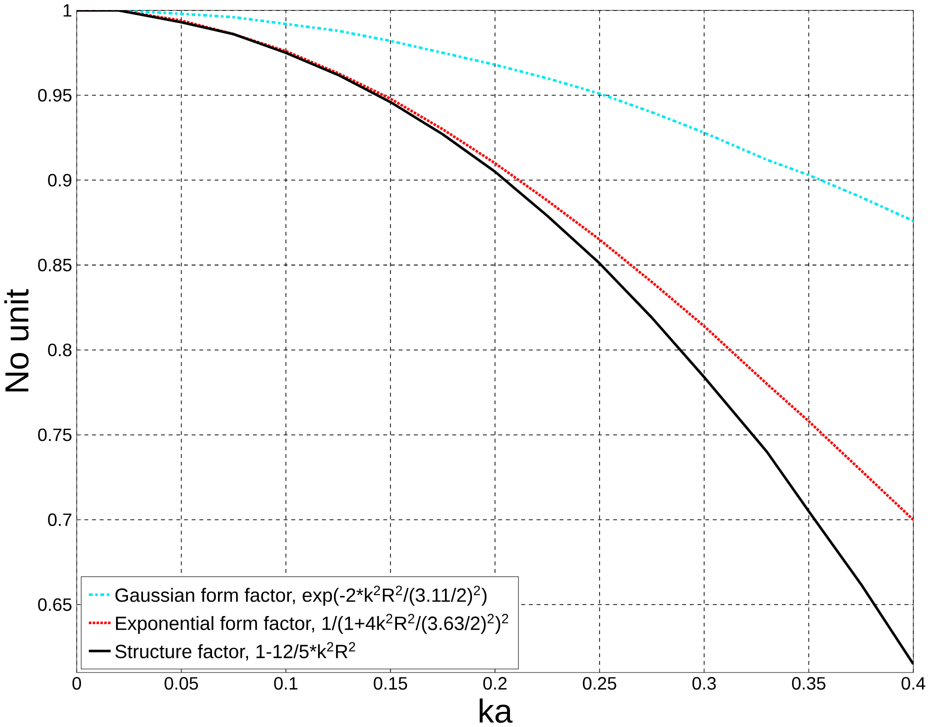  I want to click on y-tick-label: 0.85, so click(55, 265).